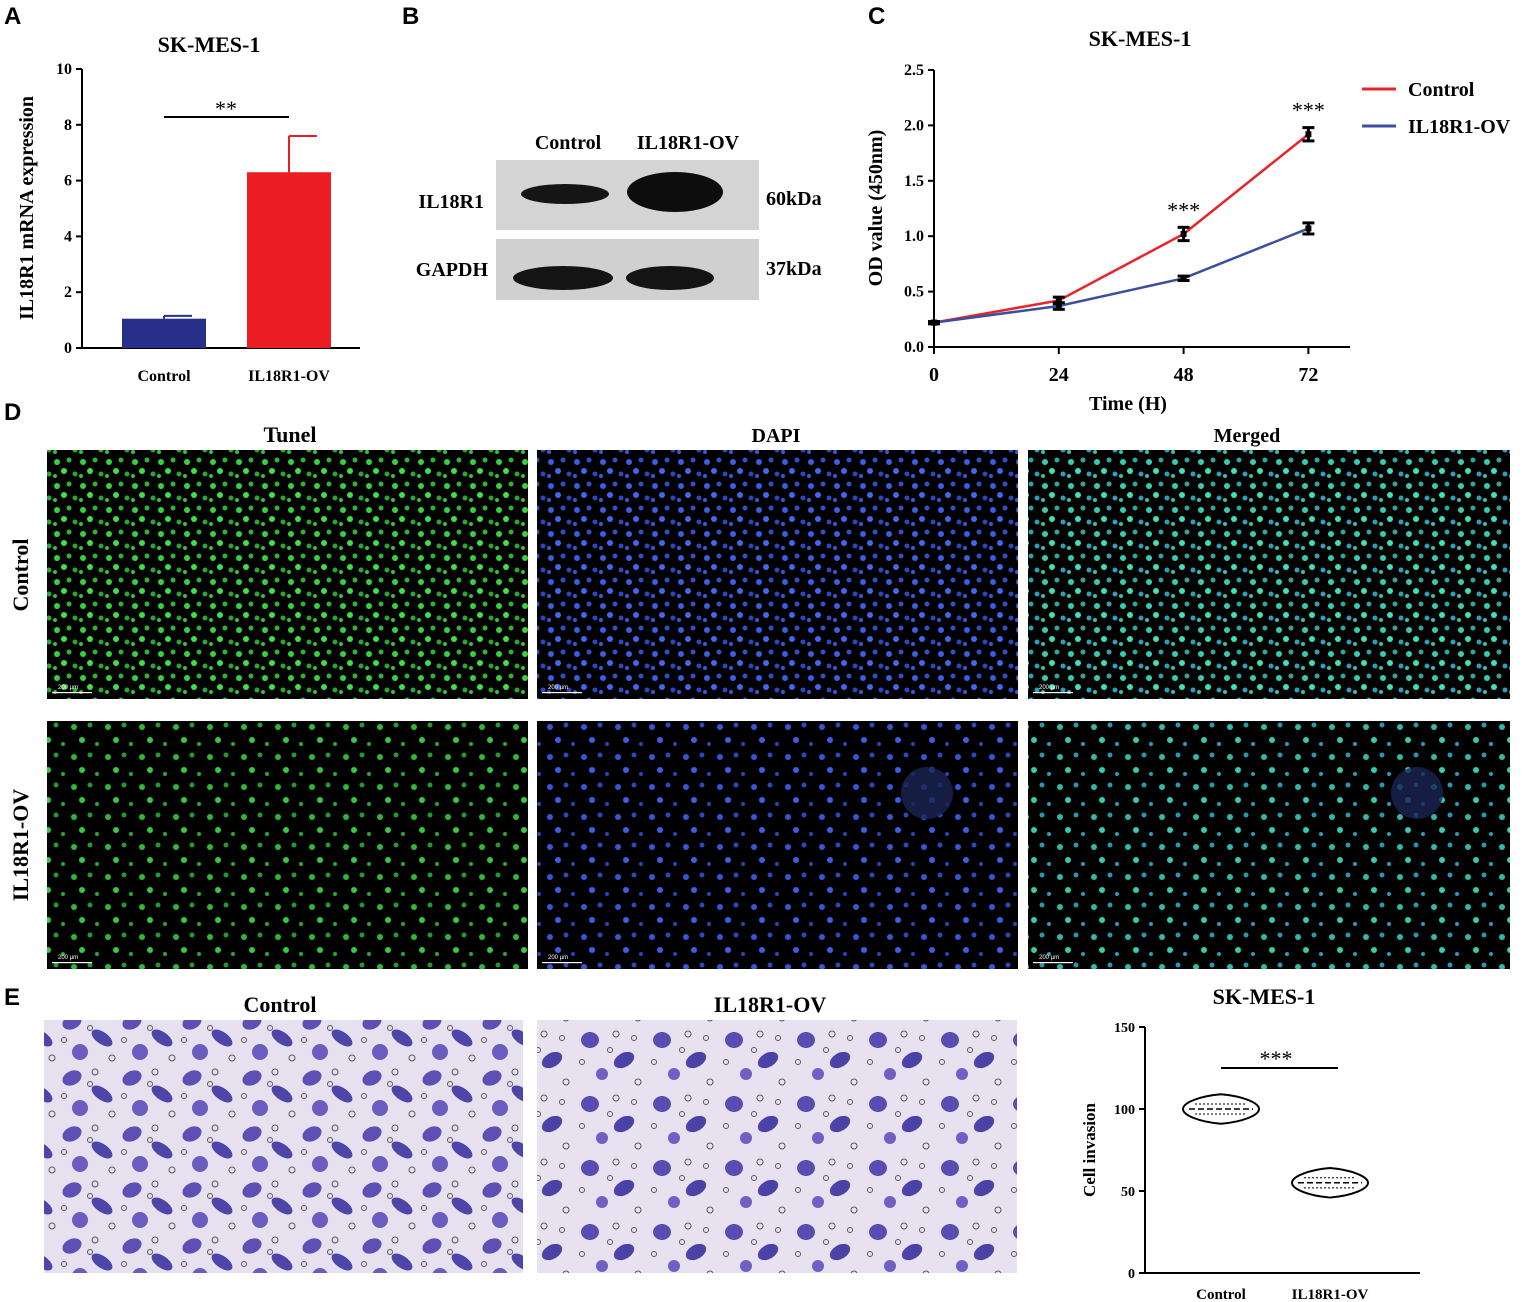 The height and width of the screenshot is (1302, 1524). I want to click on panel-letter-d: D, so click(12, 412).